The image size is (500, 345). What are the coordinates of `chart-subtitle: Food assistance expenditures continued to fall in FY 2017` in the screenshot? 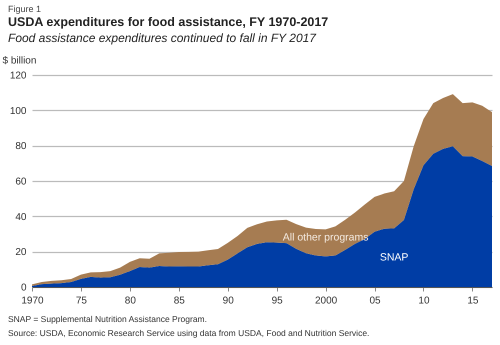 It's located at (162, 38).